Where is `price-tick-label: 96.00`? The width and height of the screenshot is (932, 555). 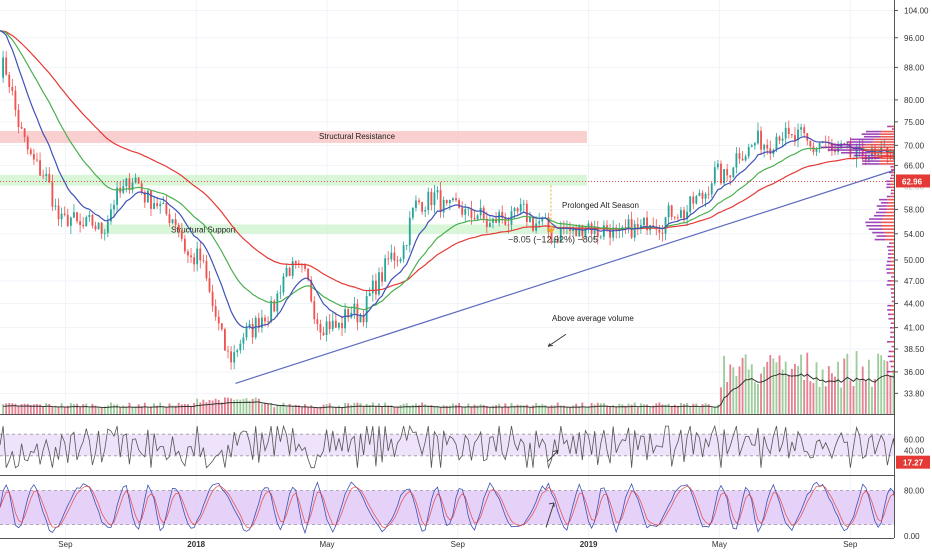 price-tick-label: 96.00 is located at coordinates (914, 38).